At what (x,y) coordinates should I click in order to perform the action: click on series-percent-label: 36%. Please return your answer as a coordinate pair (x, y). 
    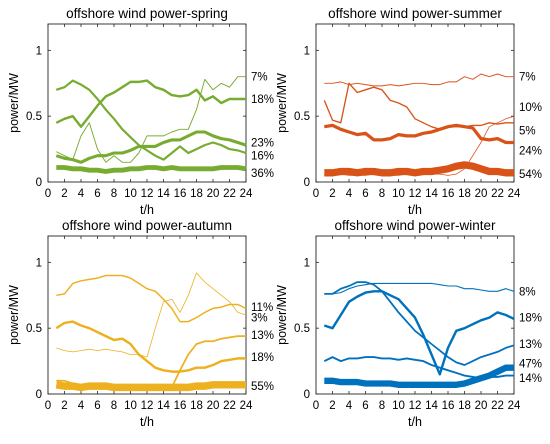
    Looking at the image, I should click on (262, 174).